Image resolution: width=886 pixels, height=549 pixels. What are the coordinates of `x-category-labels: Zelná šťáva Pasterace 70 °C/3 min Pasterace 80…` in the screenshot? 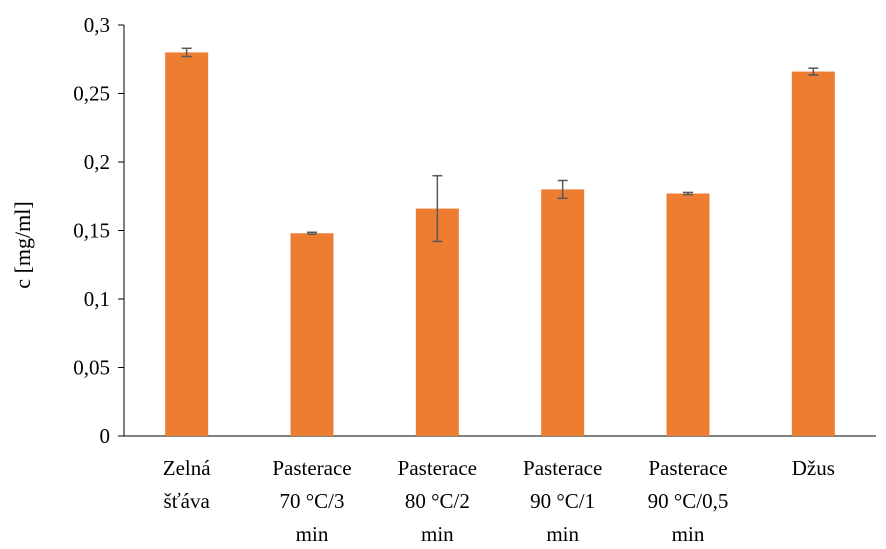 It's located at (499, 501).